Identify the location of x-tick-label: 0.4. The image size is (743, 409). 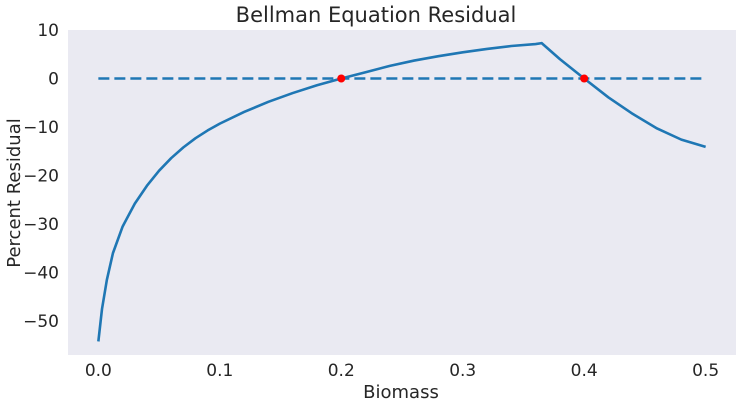
(584, 371).